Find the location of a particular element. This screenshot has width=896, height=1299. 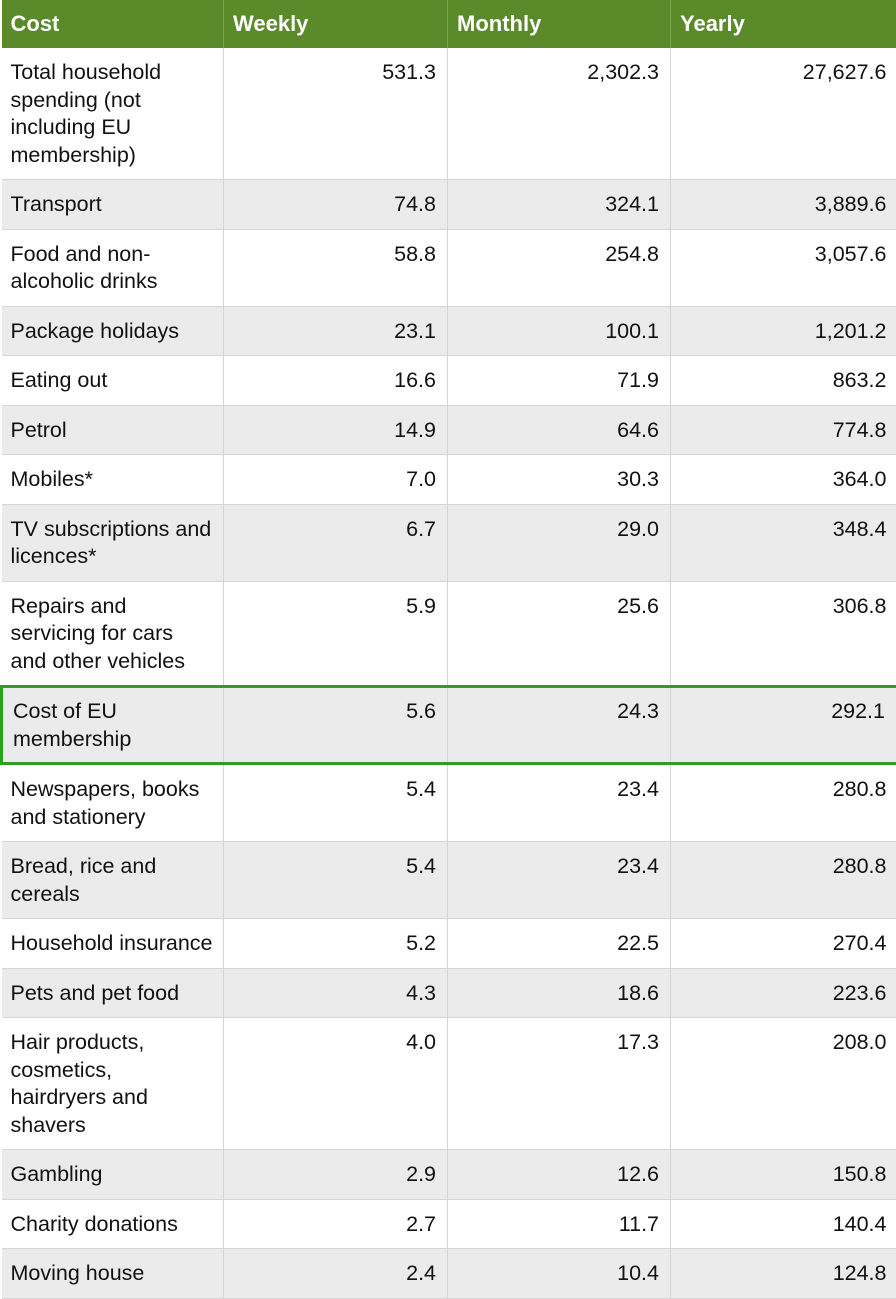

monthly-cell: 22.5 is located at coordinates (559, 944).